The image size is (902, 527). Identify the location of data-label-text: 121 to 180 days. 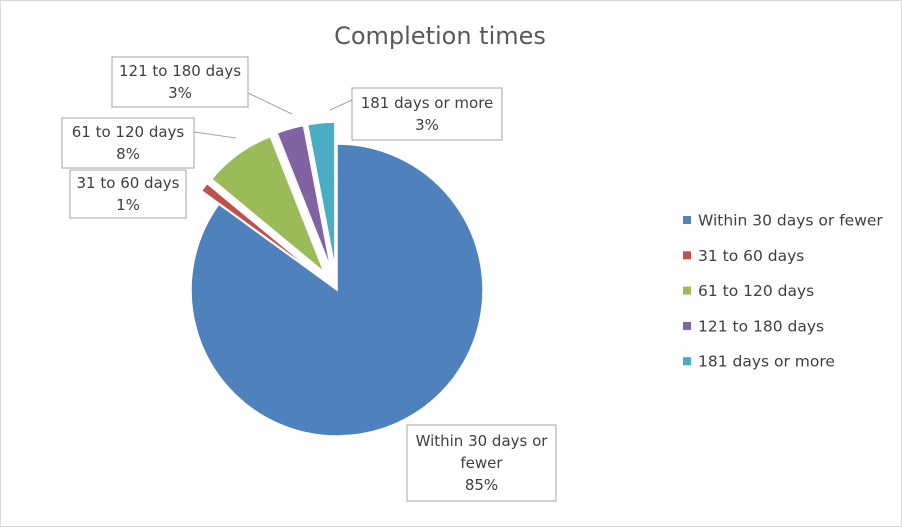
(180, 71).